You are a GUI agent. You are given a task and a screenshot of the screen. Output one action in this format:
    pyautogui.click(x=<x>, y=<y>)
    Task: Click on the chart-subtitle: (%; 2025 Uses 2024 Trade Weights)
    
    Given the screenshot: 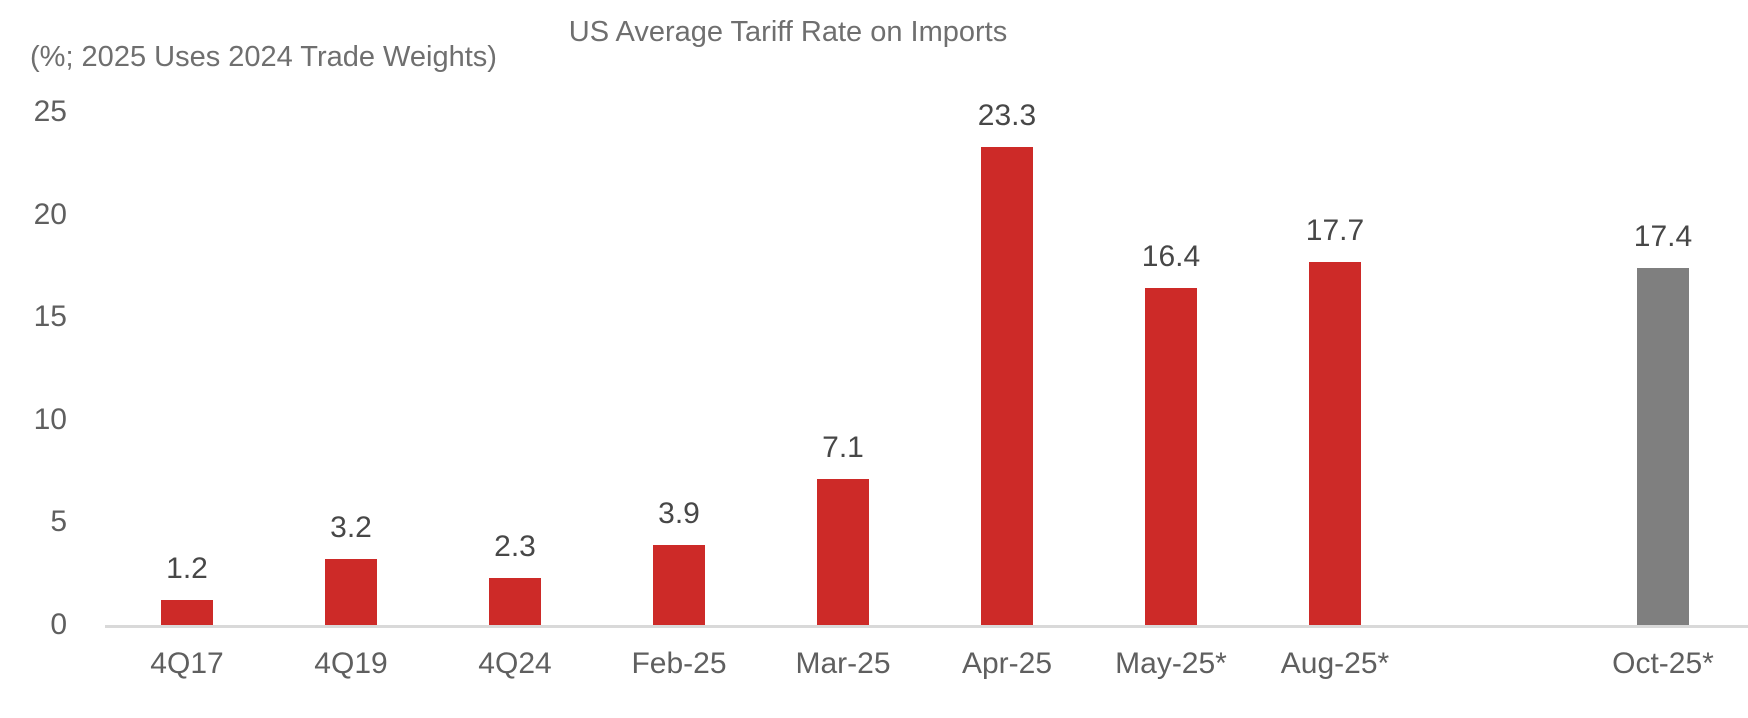 What is the action you would take?
    pyautogui.click(x=263, y=57)
    